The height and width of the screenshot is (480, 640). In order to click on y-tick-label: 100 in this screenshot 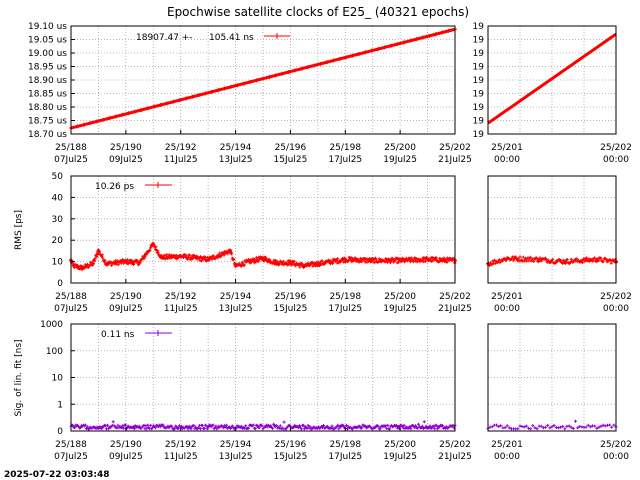, I will do `click(54, 352)`.